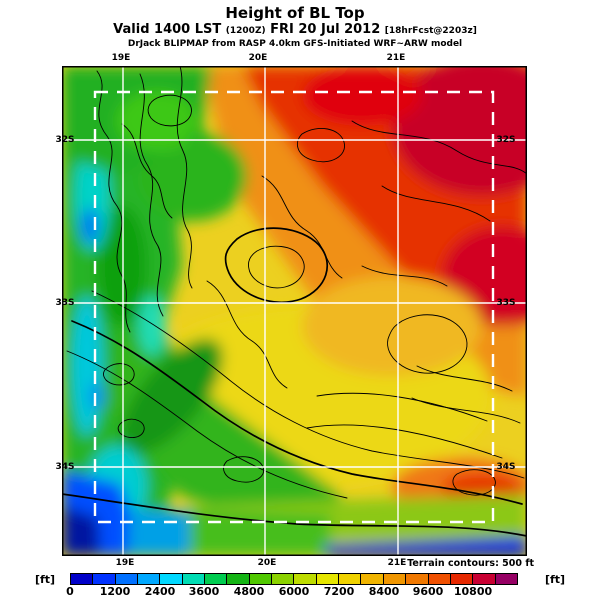 This screenshot has height=600, width=600. What do you see at coordinates (294, 591) in the screenshot?
I see `colorbar-tick-6000: 6000` at bounding box center [294, 591].